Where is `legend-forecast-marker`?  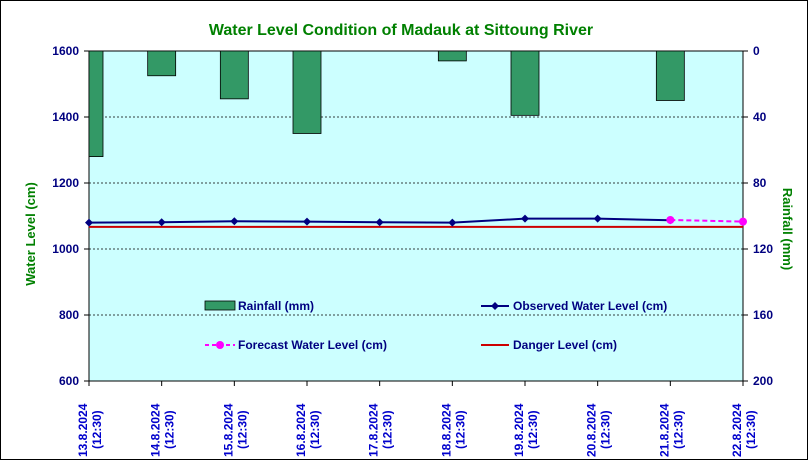 legend-forecast-marker is located at coordinates (220, 345).